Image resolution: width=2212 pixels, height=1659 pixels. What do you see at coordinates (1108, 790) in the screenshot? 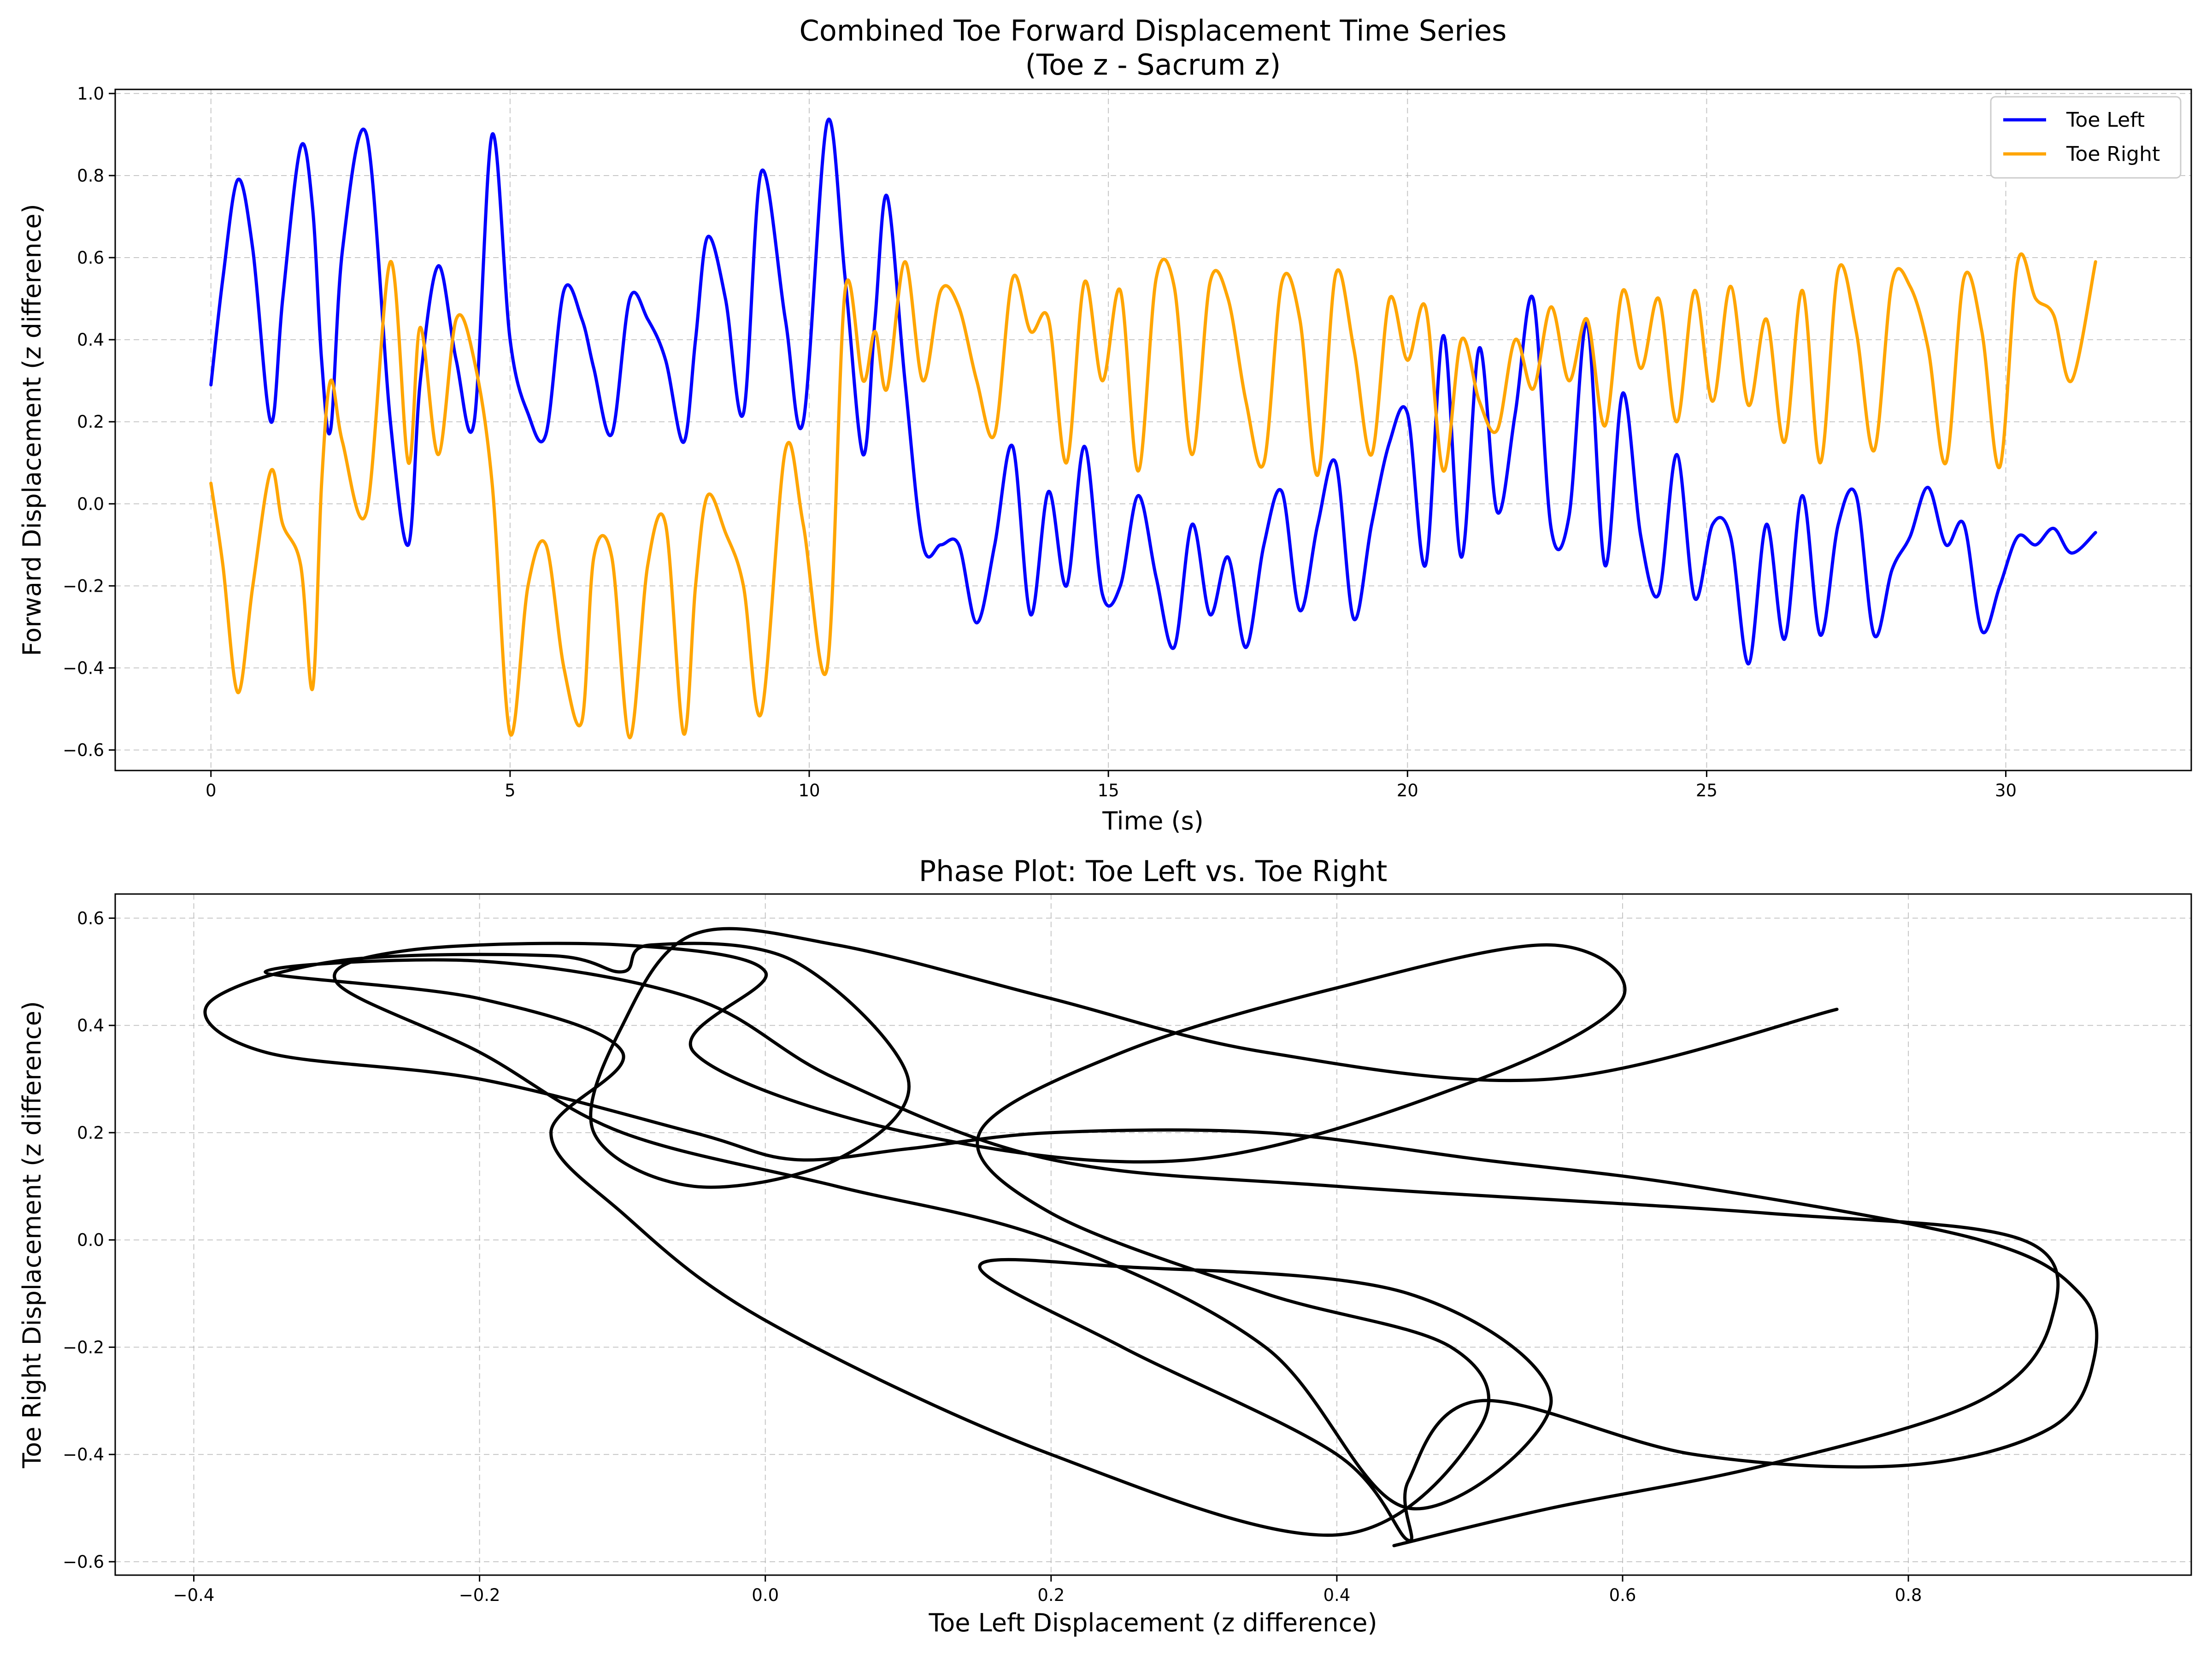
I see `time-series-x-tick-label: 15` at bounding box center [1108, 790].